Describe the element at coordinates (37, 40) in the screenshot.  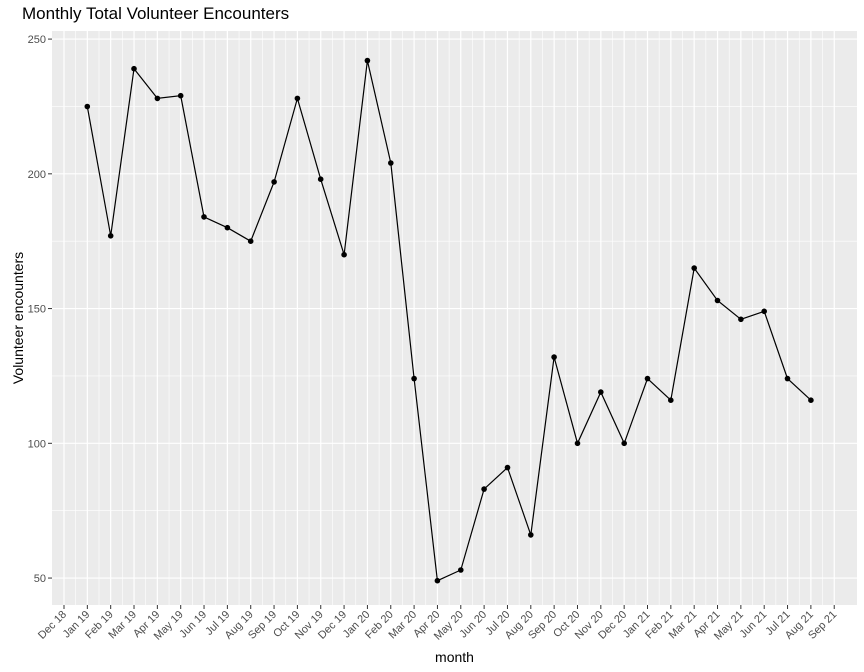
I see `y-tick-label: 250` at that location.